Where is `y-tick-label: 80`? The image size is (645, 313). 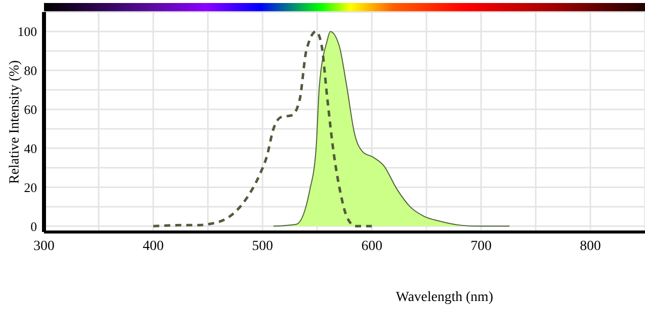
y-tick-label: 80 is located at coordinates (30, 70).